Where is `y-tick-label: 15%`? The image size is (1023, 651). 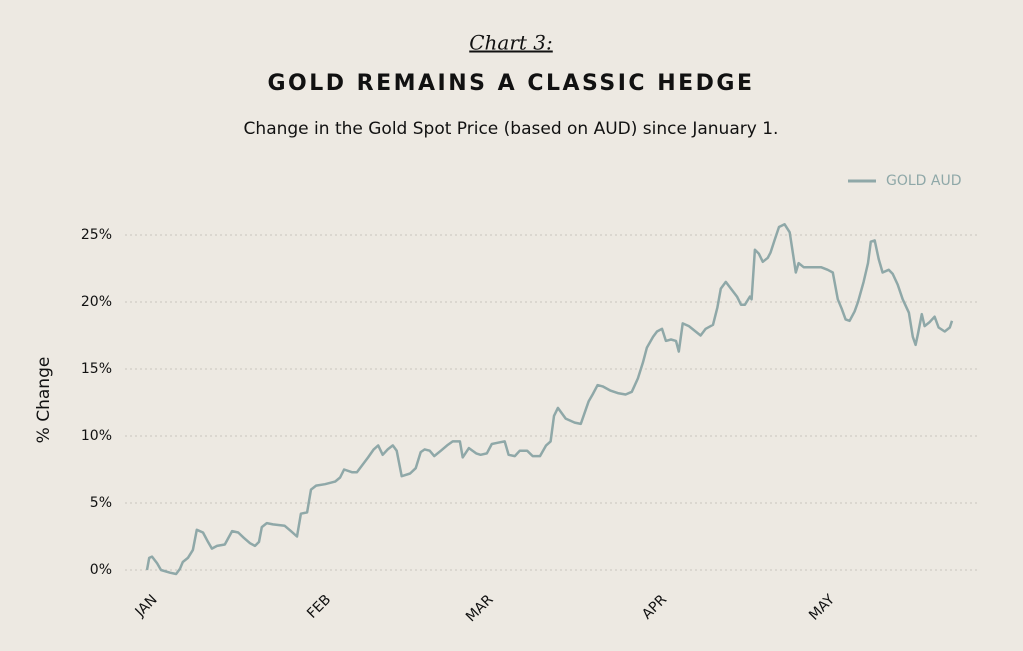 y-tick-label: 15% is located at coordinates (96, 369).